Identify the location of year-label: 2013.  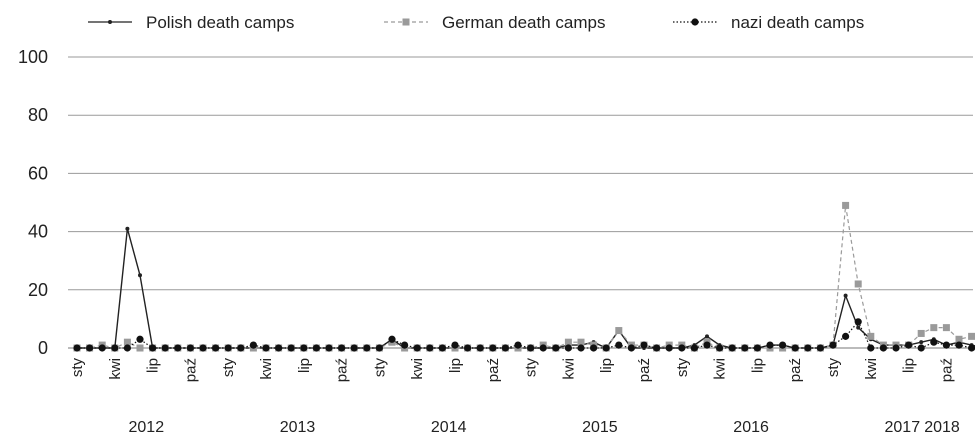
(298, 427).